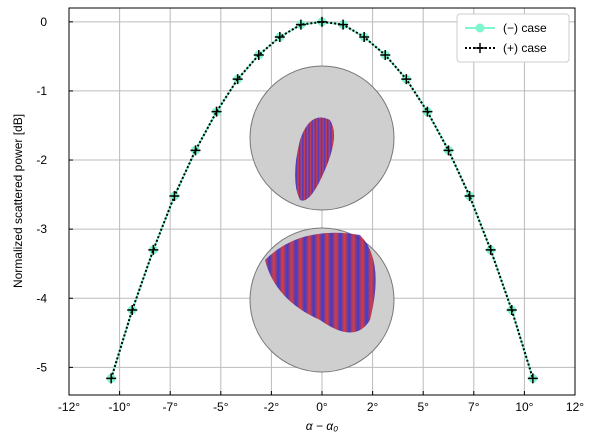 The height and width of the screenshot is (444, 604). Describe the element at coordinates (525, 48) in the screenshot. I see `legend-label: (+) case` at that location.